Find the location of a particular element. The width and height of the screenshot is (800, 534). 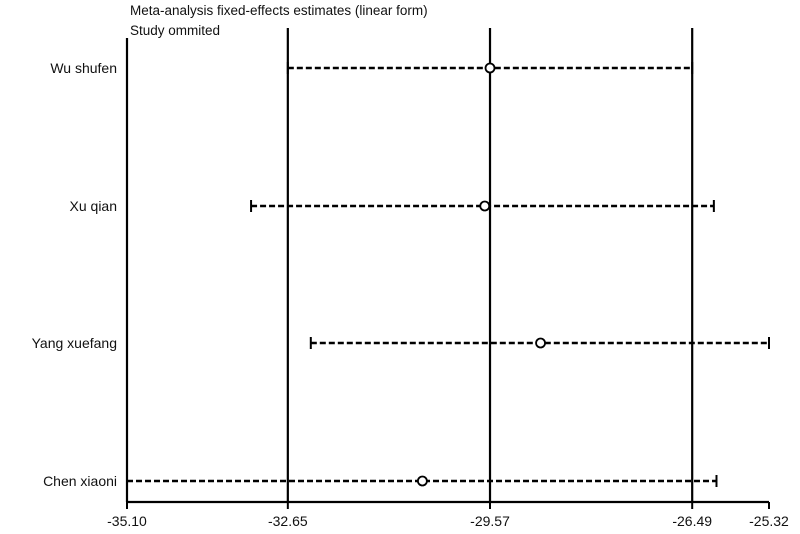

study-label-3: Chen xiaoni is located at coordinates (80, 481).